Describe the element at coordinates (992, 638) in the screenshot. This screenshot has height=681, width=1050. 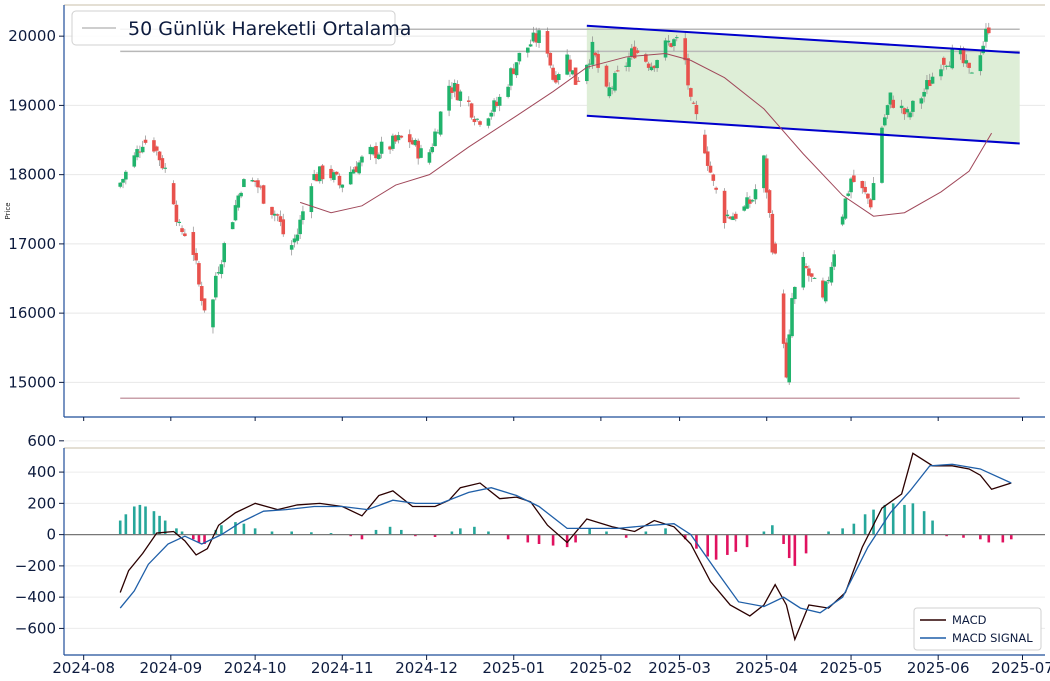
I see `macd-legend-label: MACD SIGNAL` at that location.